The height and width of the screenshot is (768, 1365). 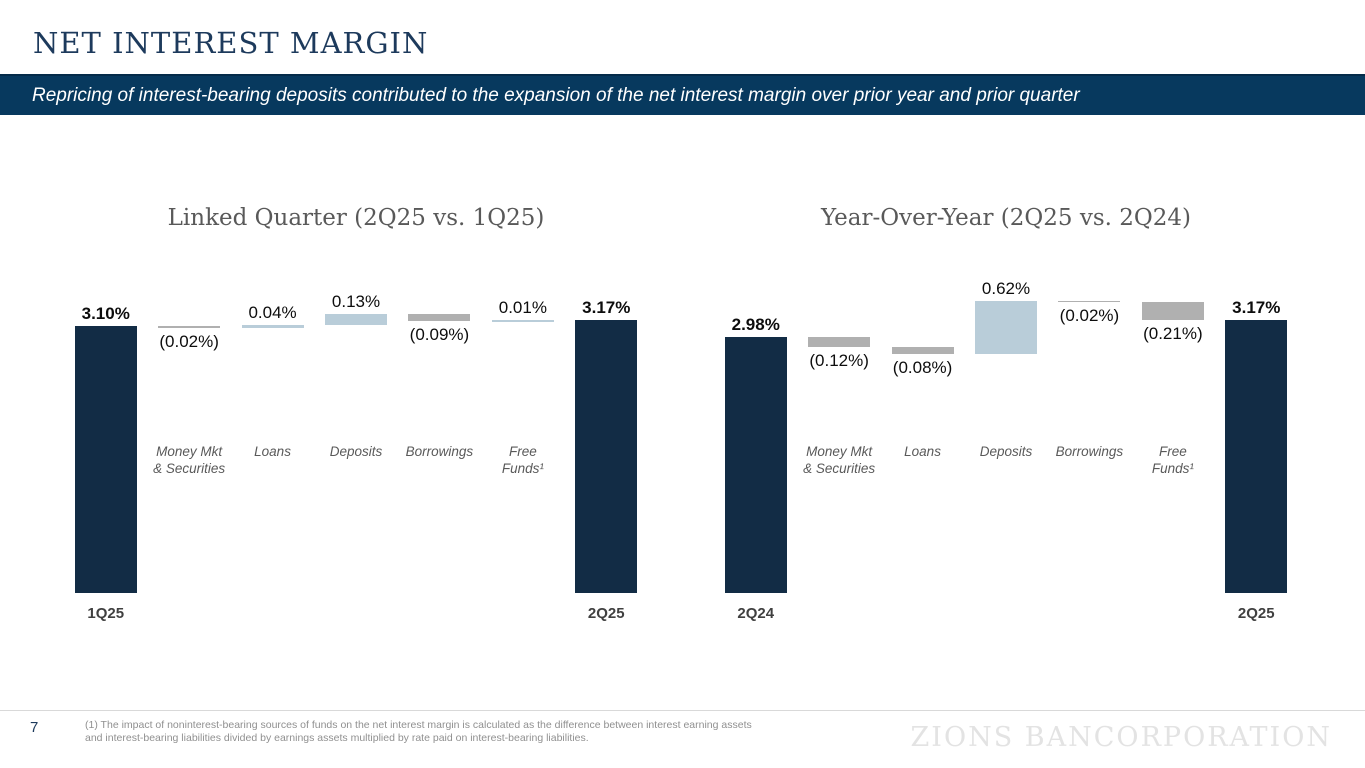 I want to click on bar-value-label: (0.21%), so click(x=1173, y=334).